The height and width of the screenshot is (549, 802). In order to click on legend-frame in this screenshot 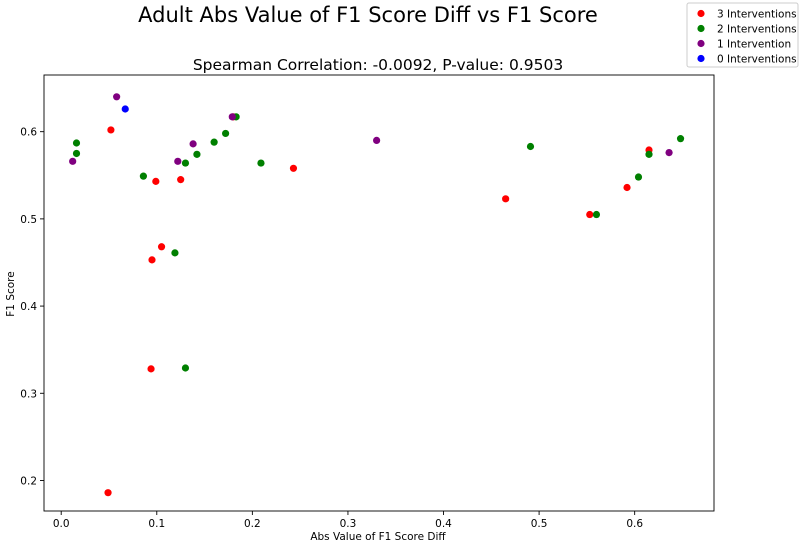, I will do `click(742, 35)`.